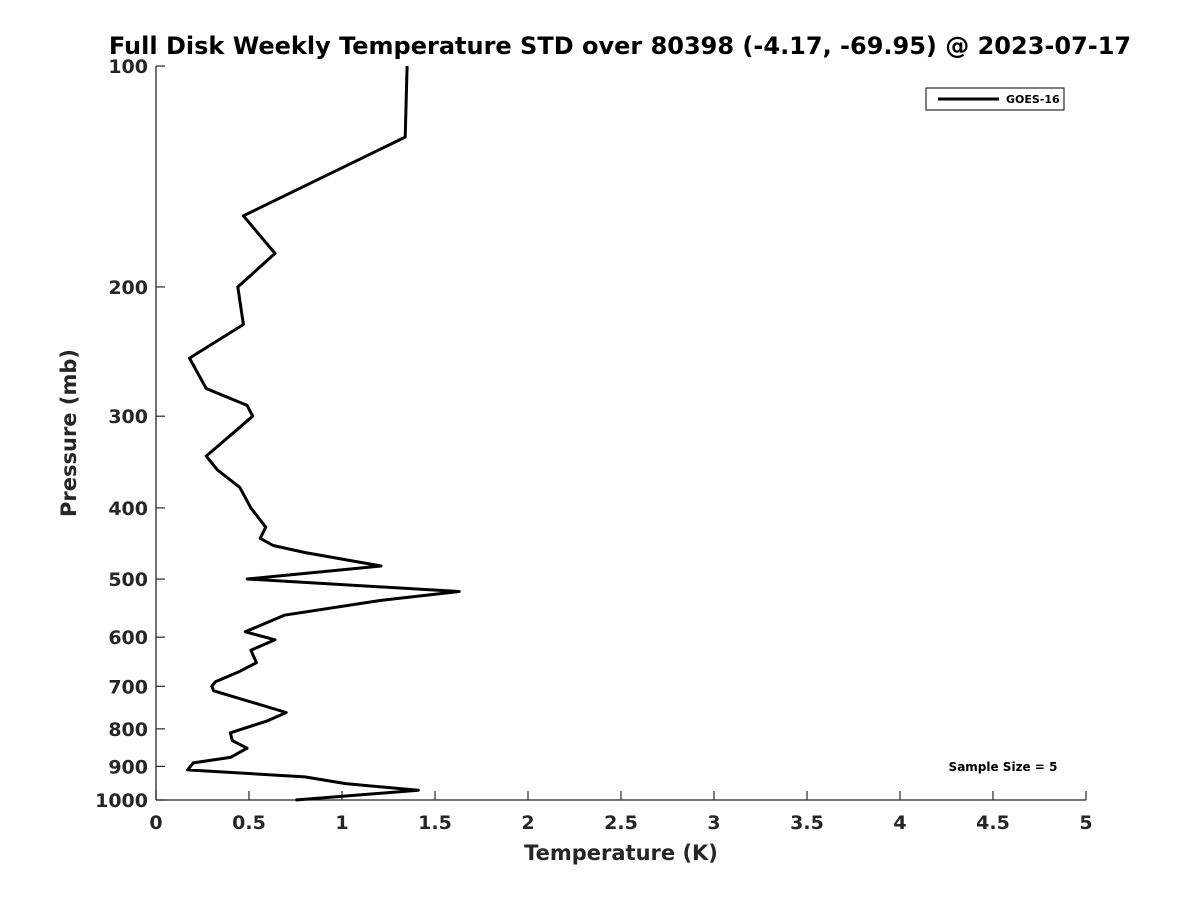  I want to click on y-tick-label: 900, so click(128, 767).